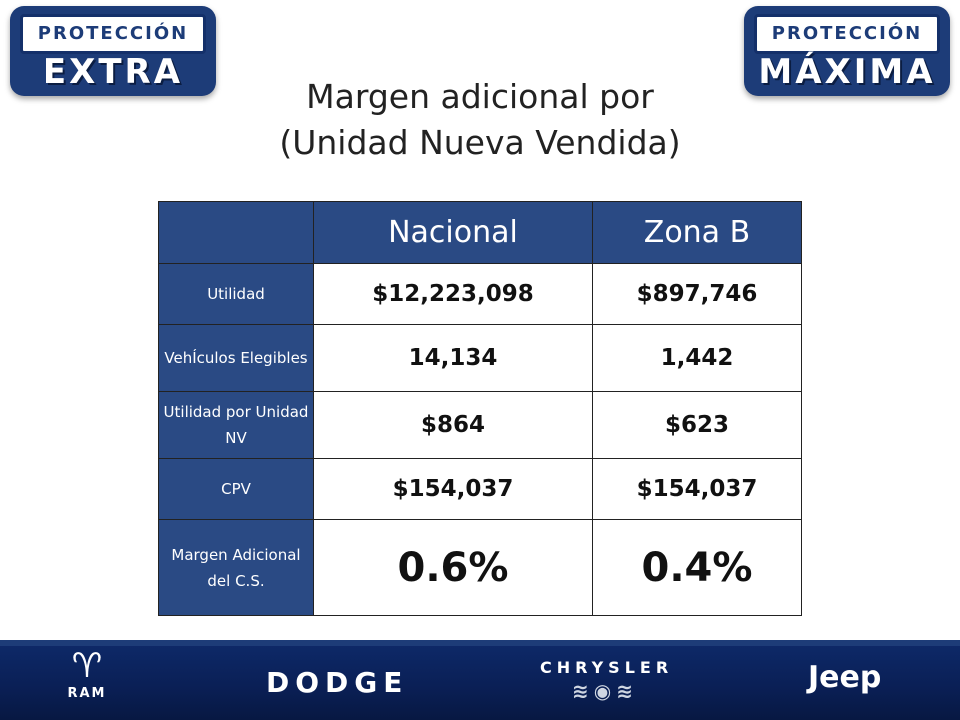  I want to click on table-row: Utilidad por Unidad NV $864 $623, so click(480, 425).